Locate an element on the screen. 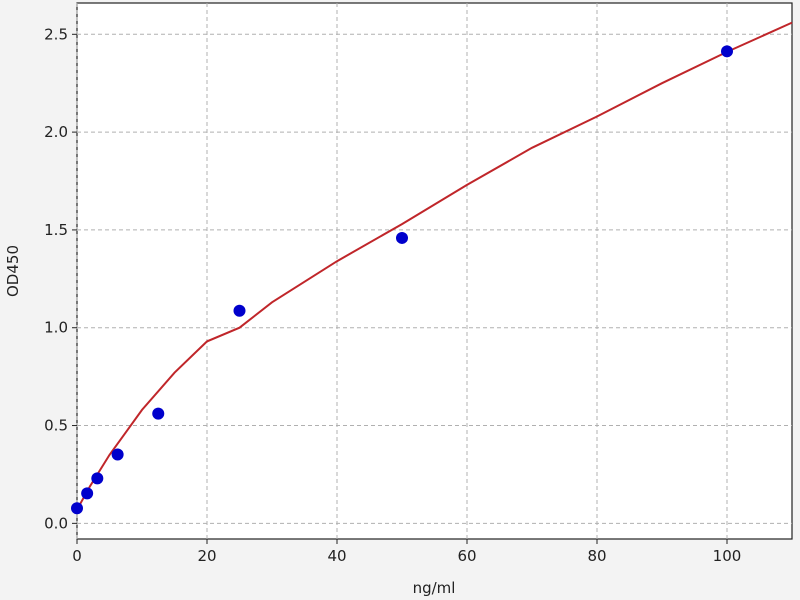  y-tick-label: 0.5 is located at coordinates (56, 426).